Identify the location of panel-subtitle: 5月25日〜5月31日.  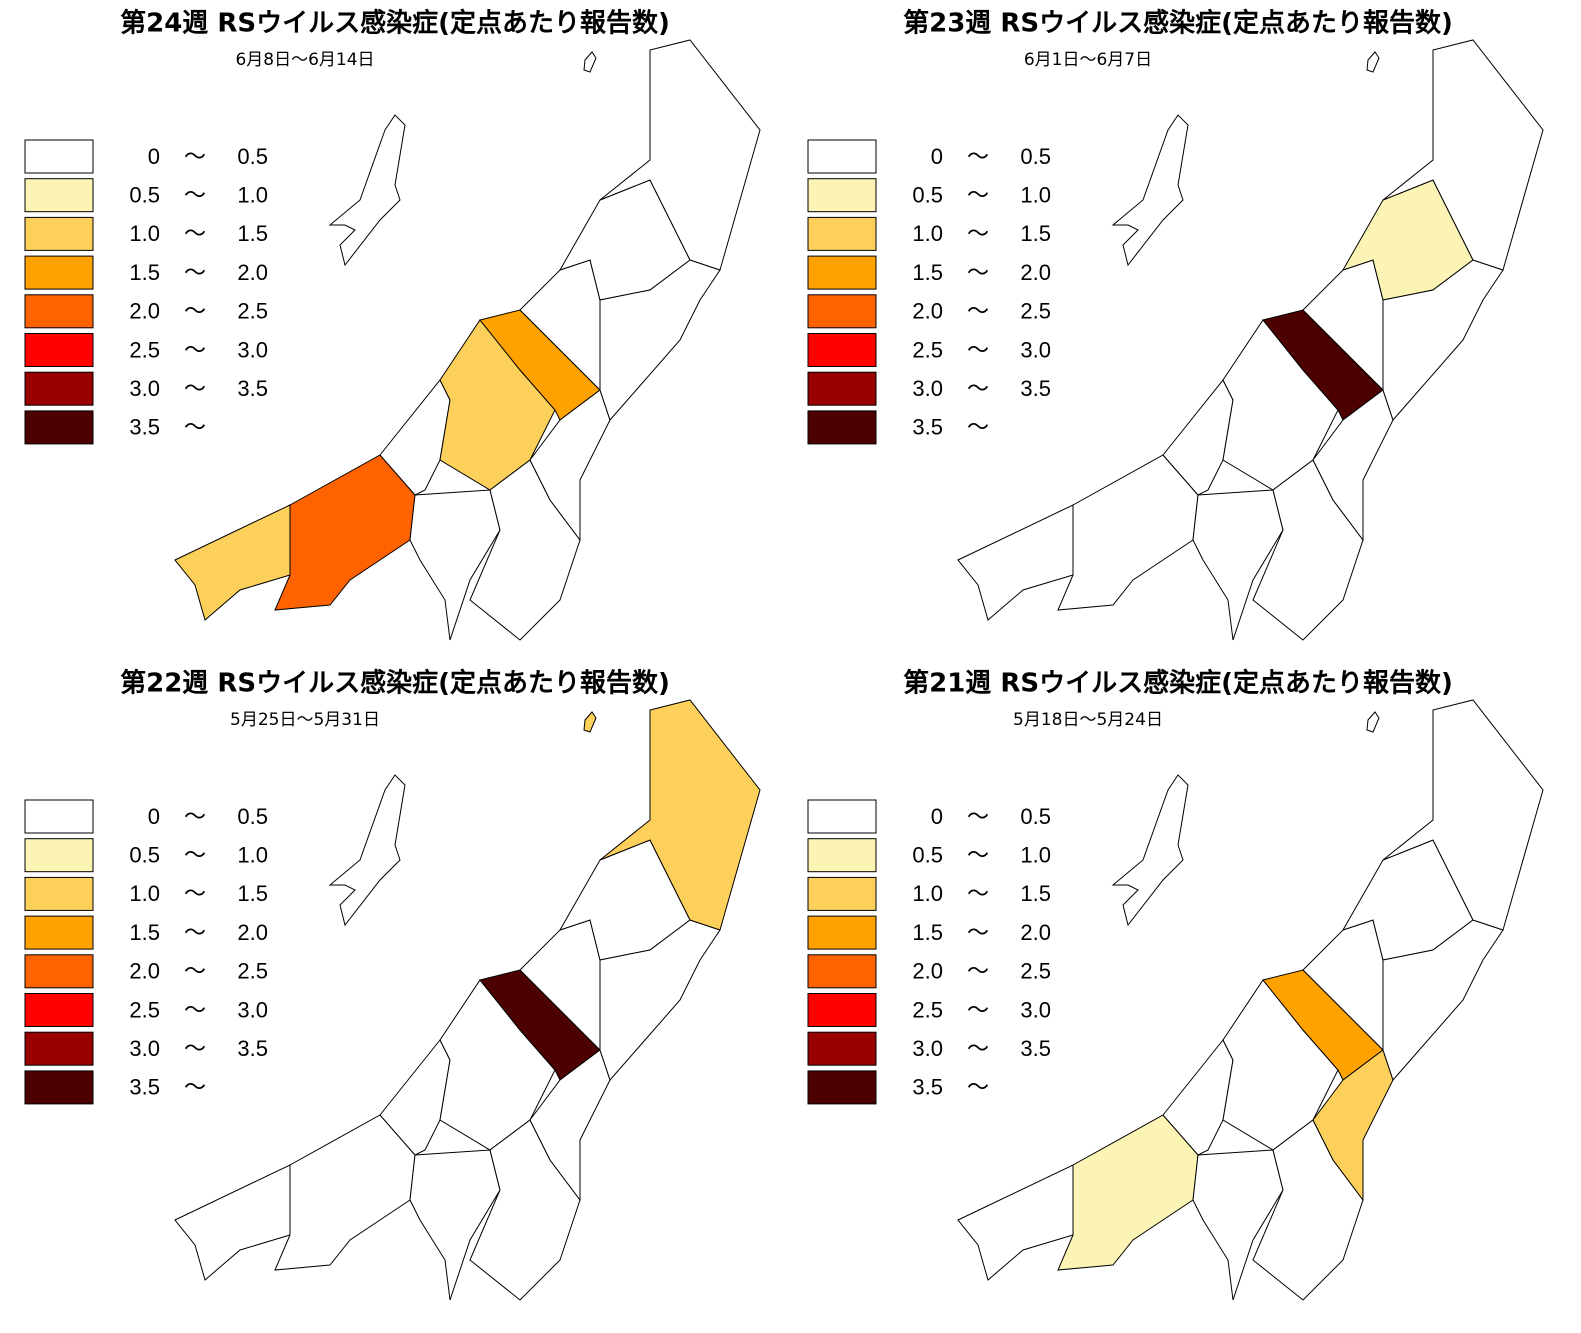
(305, 720).